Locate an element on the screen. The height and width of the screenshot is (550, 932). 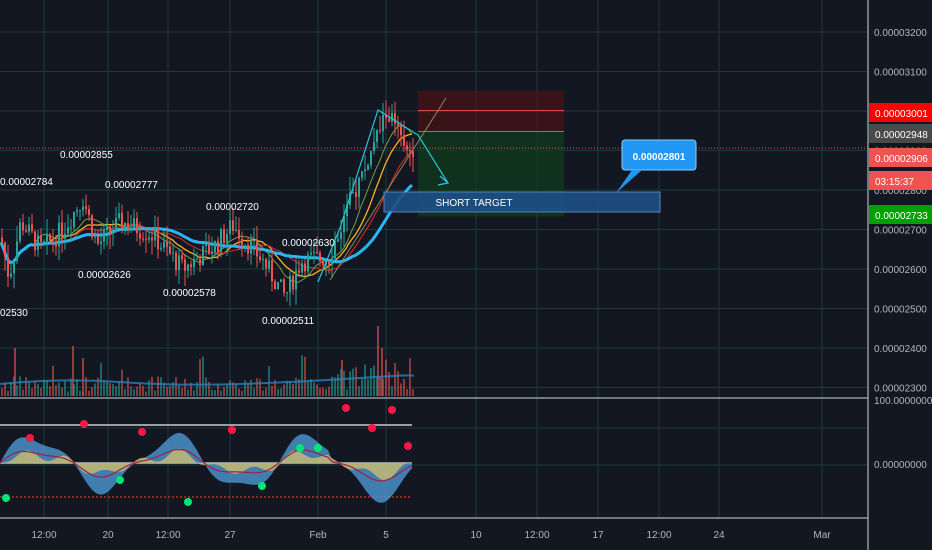
x-tick-label-11: Mar is located at coordinates (822, 535).